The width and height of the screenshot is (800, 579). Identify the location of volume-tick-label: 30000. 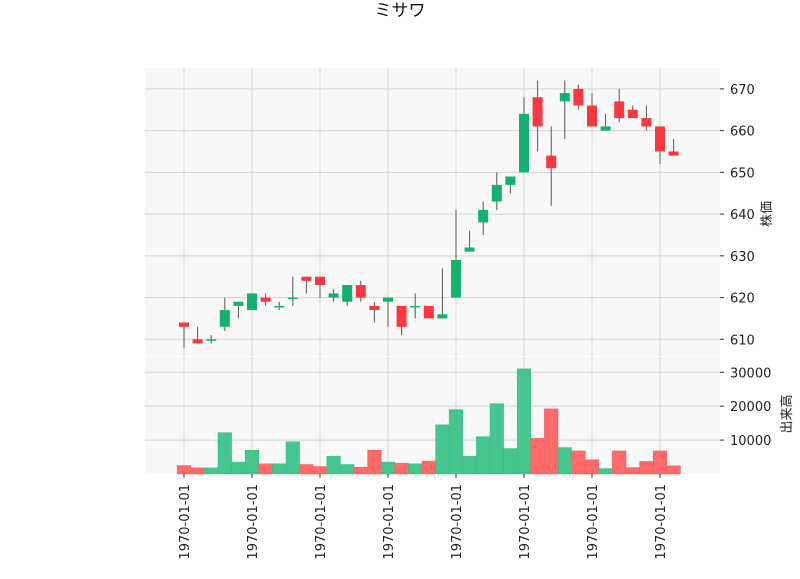
(750, 373).